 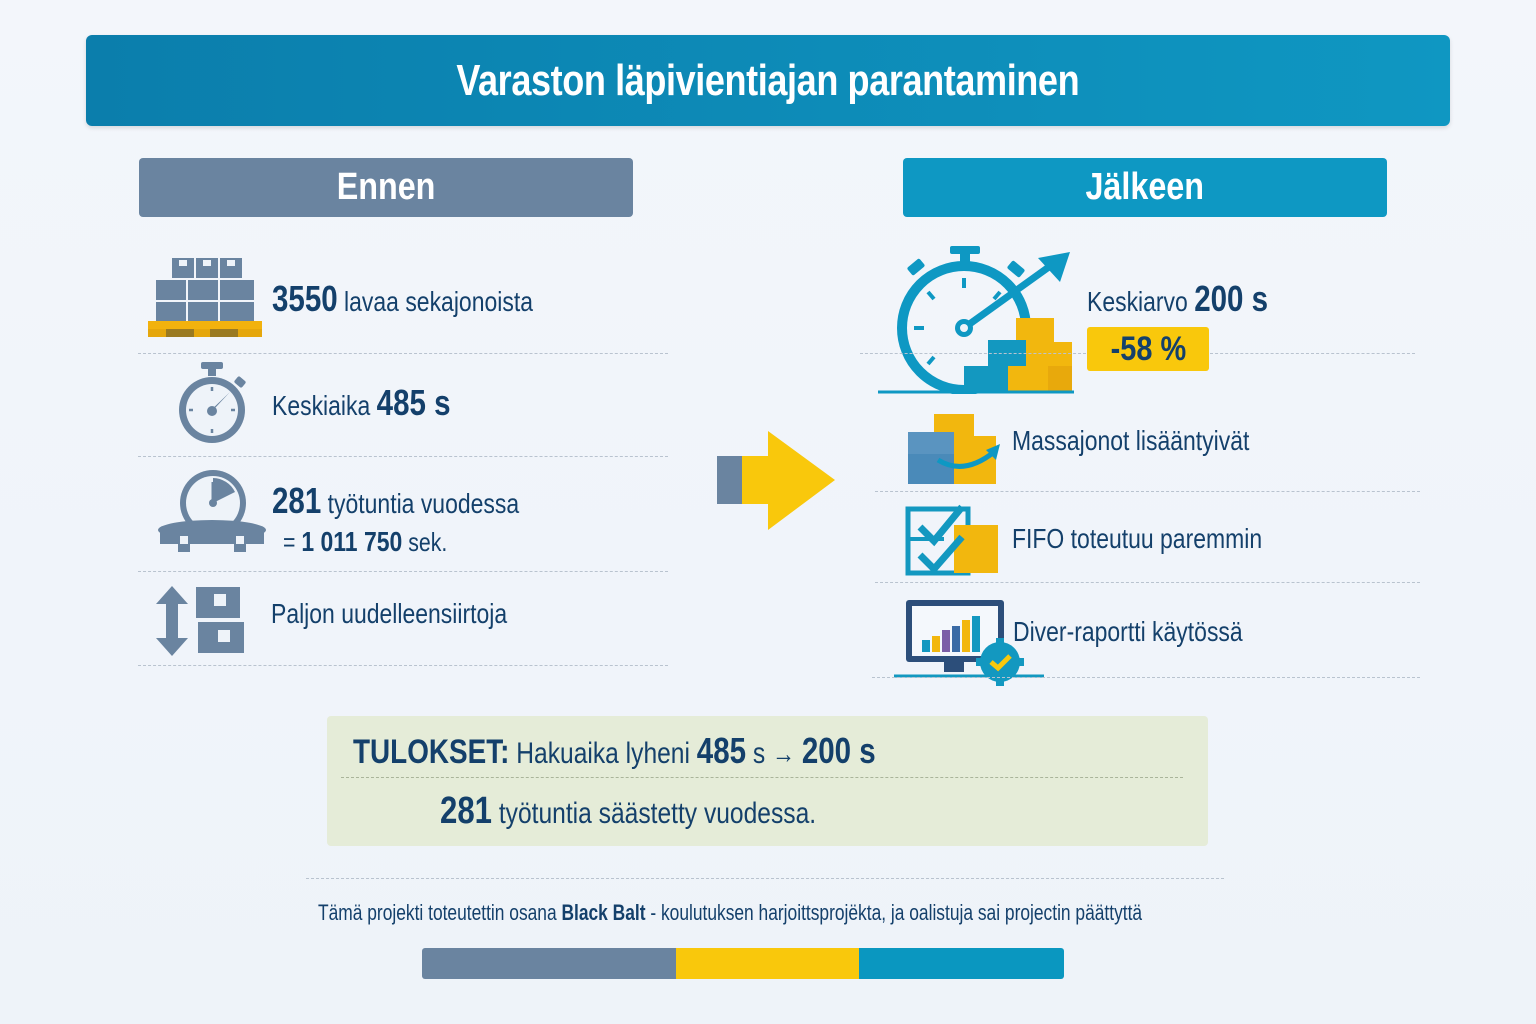 What do you see at coordinates (951, 540) in the screenshot?
I see `checklist-box-icon` at bounding box center [951, 540].